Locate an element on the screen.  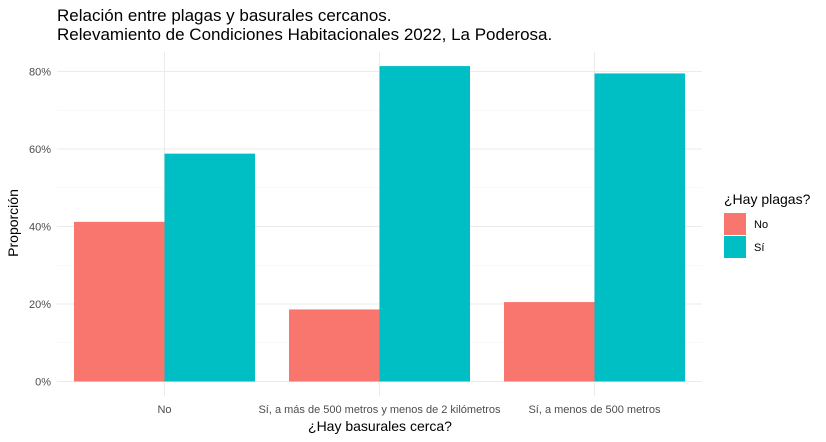
y-axis-ticks: 0% 20% 40% 60% 80% is located at coordinates (40, 228).